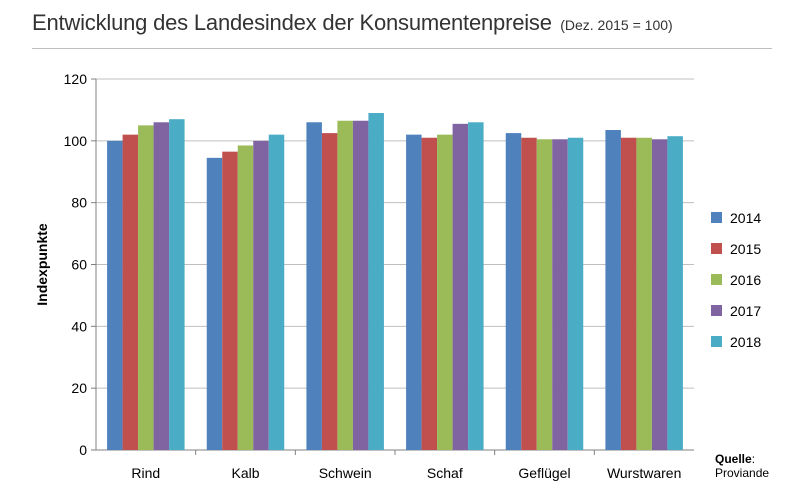 This screenshot has width=800, height=502. What do you see at coordinates (83, 450) in the screenshot?
I see `y-tick-label: 0` at bounding box center [83, 450].